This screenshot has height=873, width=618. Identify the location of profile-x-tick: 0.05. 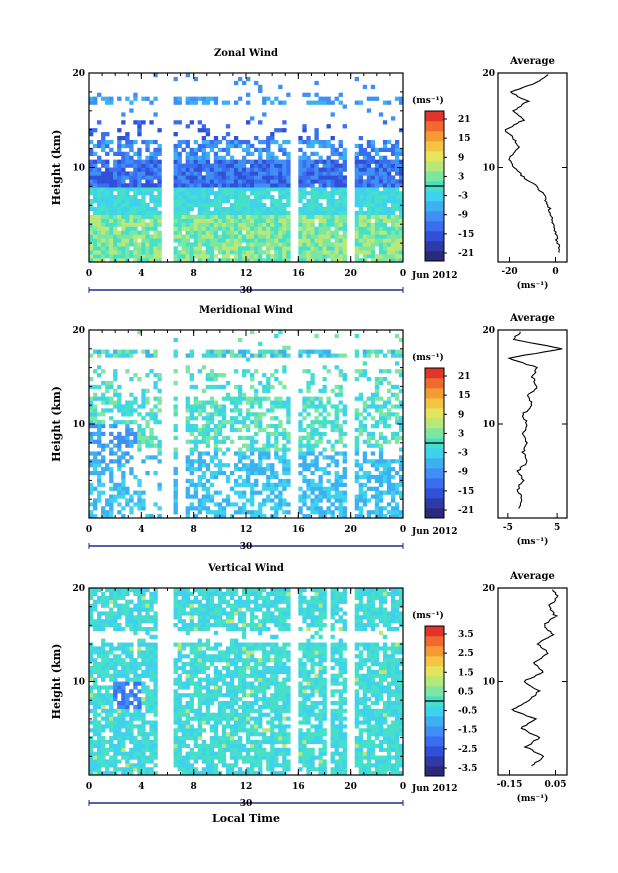
(556, 785).